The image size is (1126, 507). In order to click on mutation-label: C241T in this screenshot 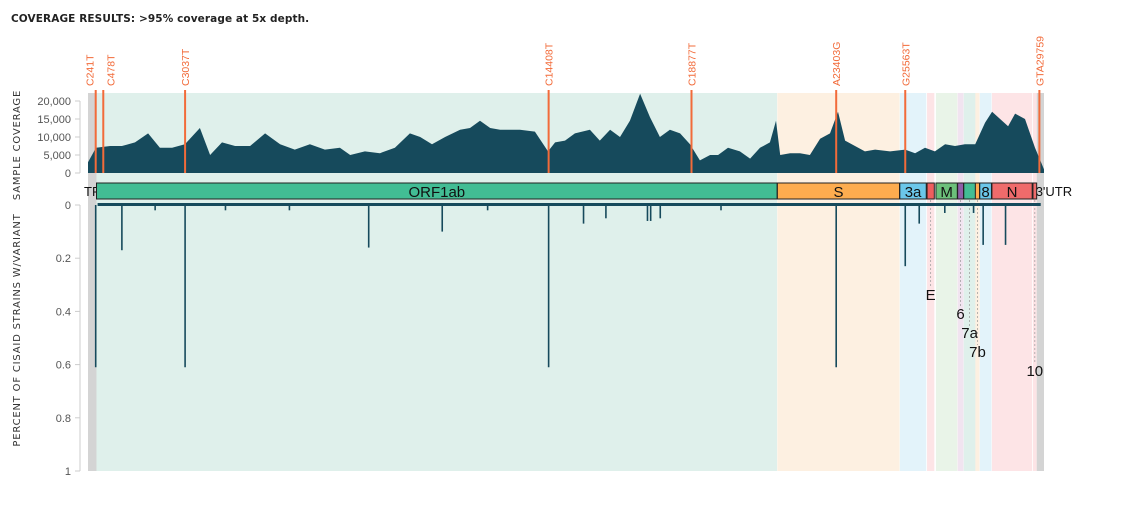, I will do `click(91, 70)`.